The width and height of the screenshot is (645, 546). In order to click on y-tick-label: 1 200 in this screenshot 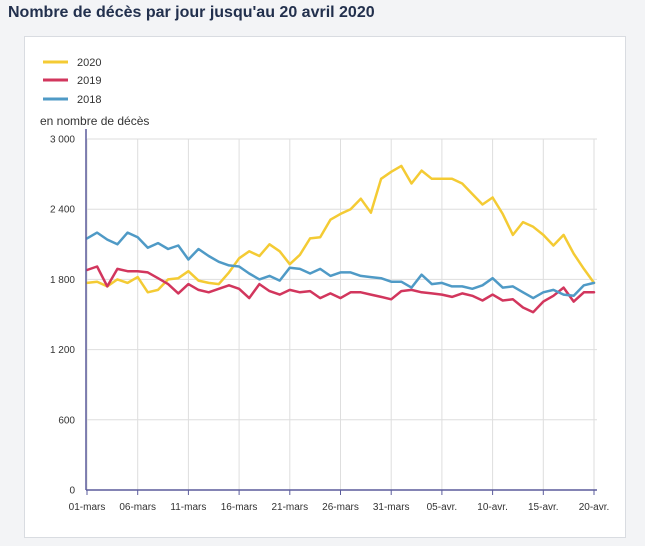, I will do `click(62, 350)`.